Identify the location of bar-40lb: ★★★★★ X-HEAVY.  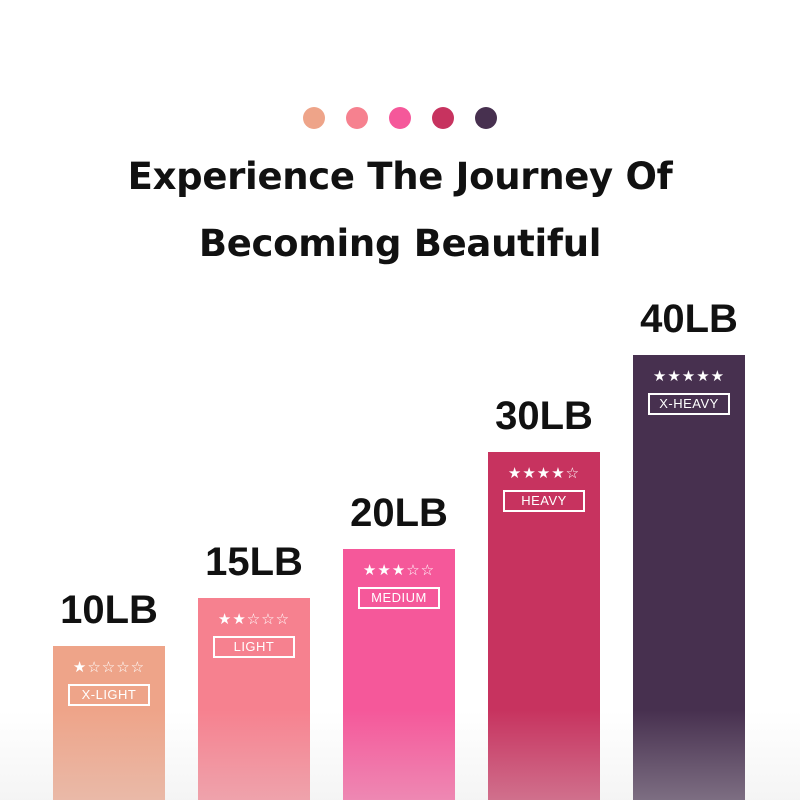
(689, 577).